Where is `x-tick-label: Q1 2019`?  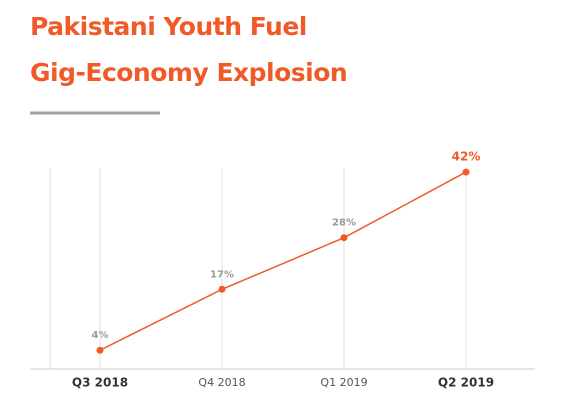
x-tick-label: Q1 2019 is located at coordinates (343, 382).